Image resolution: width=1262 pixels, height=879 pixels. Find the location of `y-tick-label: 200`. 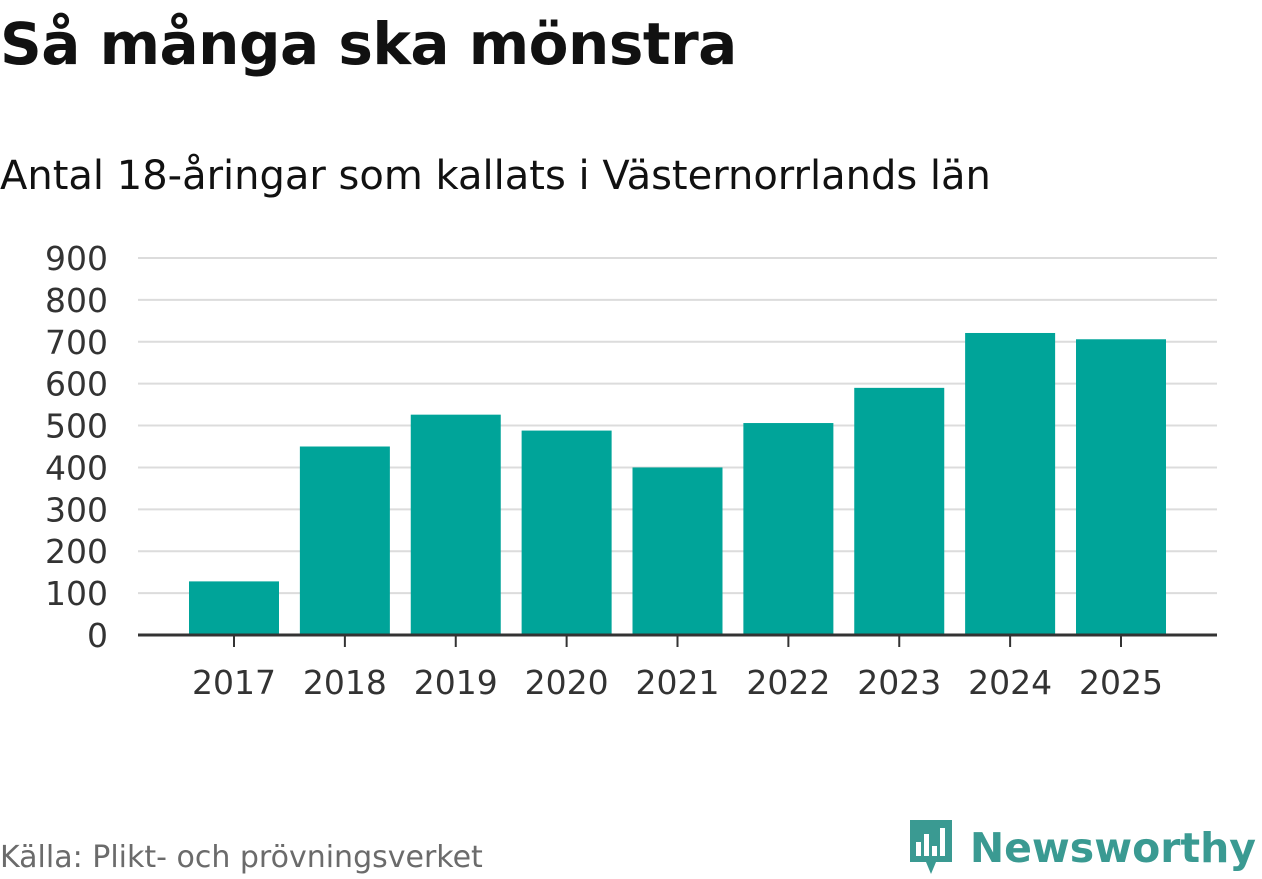

y-tick-label: 200 is located at coordinates (76, 551).